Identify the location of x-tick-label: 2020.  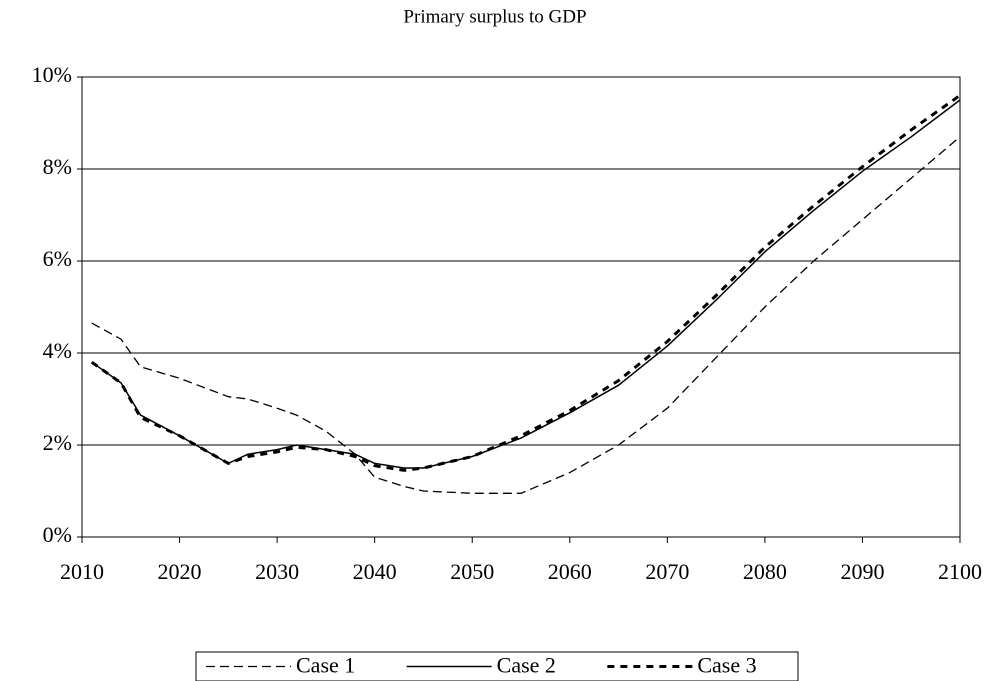
(180, 571).